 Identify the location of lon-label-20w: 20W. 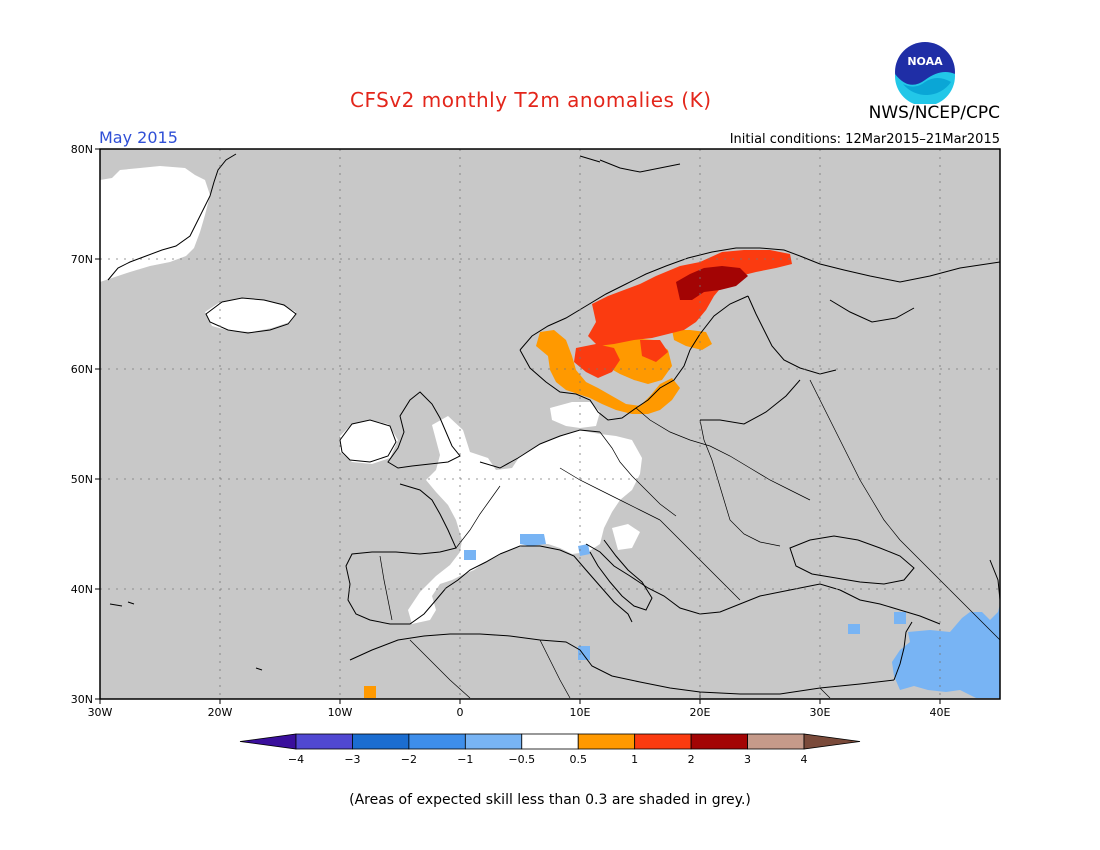
(220, 712).